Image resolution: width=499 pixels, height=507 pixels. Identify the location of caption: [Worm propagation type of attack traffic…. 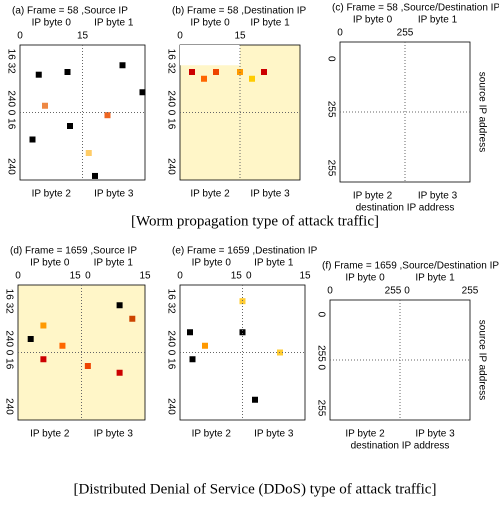
(255, 221).